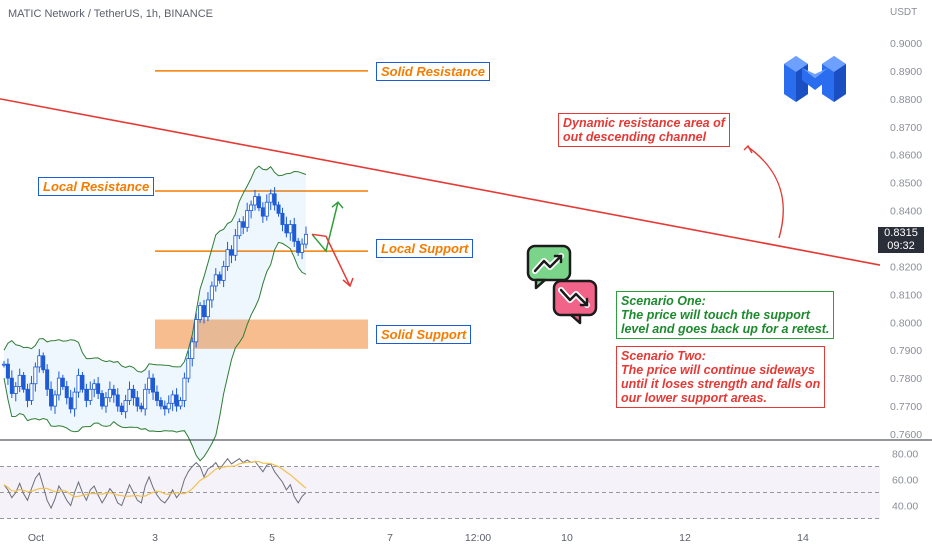 The height and width of the screenshot is (550, 932). I want to click on time-tick-label: 7, so click(390, 538).